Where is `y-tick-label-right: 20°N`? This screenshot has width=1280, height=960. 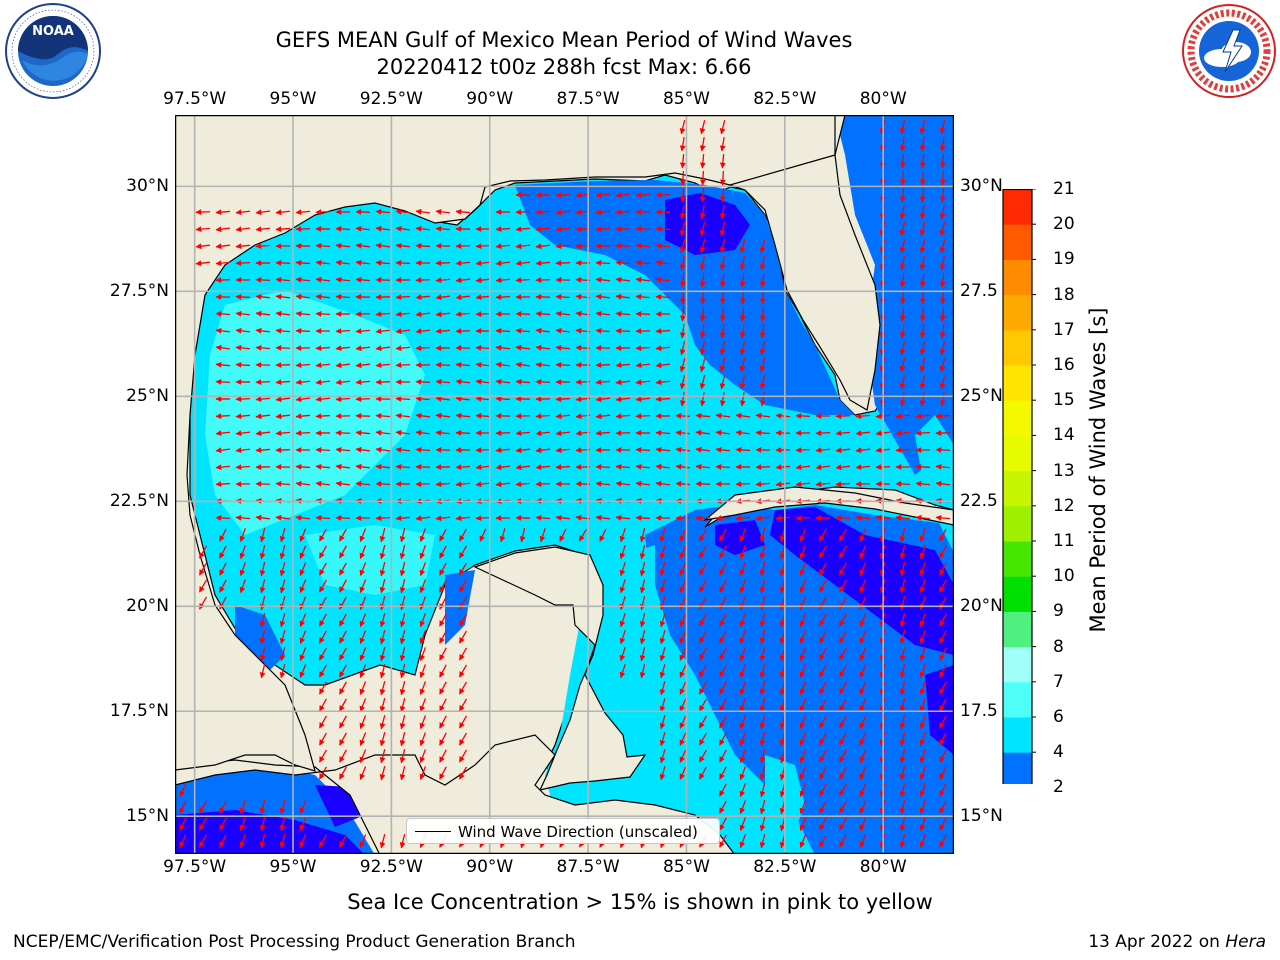 y-tick-label-right: 20°N is located at coordinates (981, 606).